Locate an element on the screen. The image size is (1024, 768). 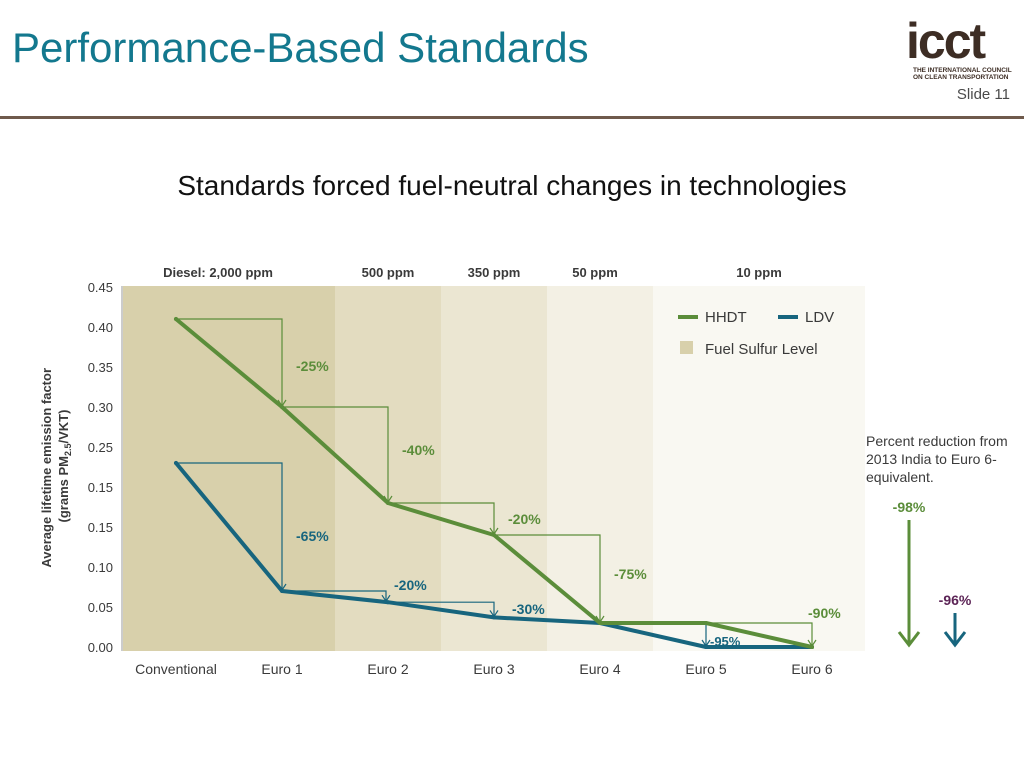
title-divider is located at coordinates (512, 117).